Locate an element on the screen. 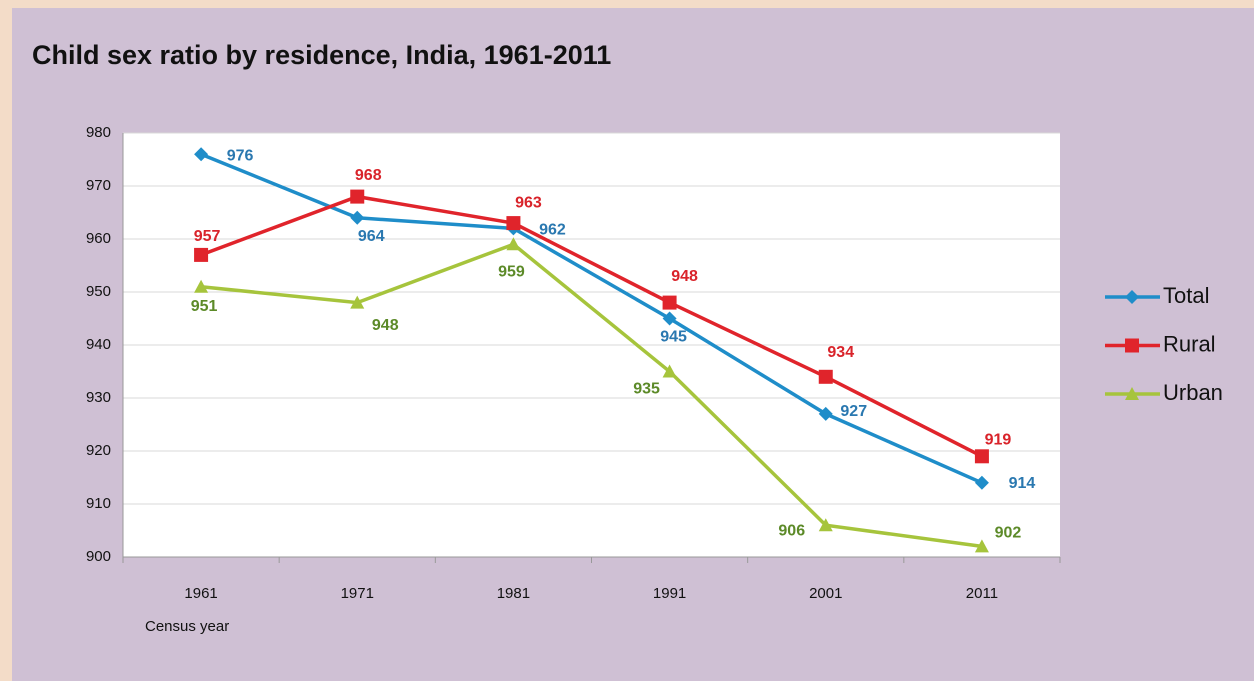 Image resolution: width=1254 pixels, height=681 pixels. x-tick-label: 1971 is located at coordinates (357, 593).